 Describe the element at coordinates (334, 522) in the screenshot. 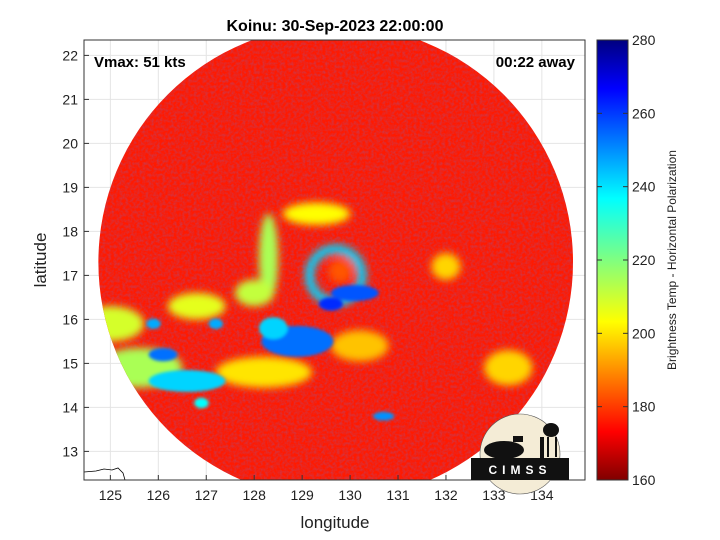

I see `x-axis-label: longitude` at that location.